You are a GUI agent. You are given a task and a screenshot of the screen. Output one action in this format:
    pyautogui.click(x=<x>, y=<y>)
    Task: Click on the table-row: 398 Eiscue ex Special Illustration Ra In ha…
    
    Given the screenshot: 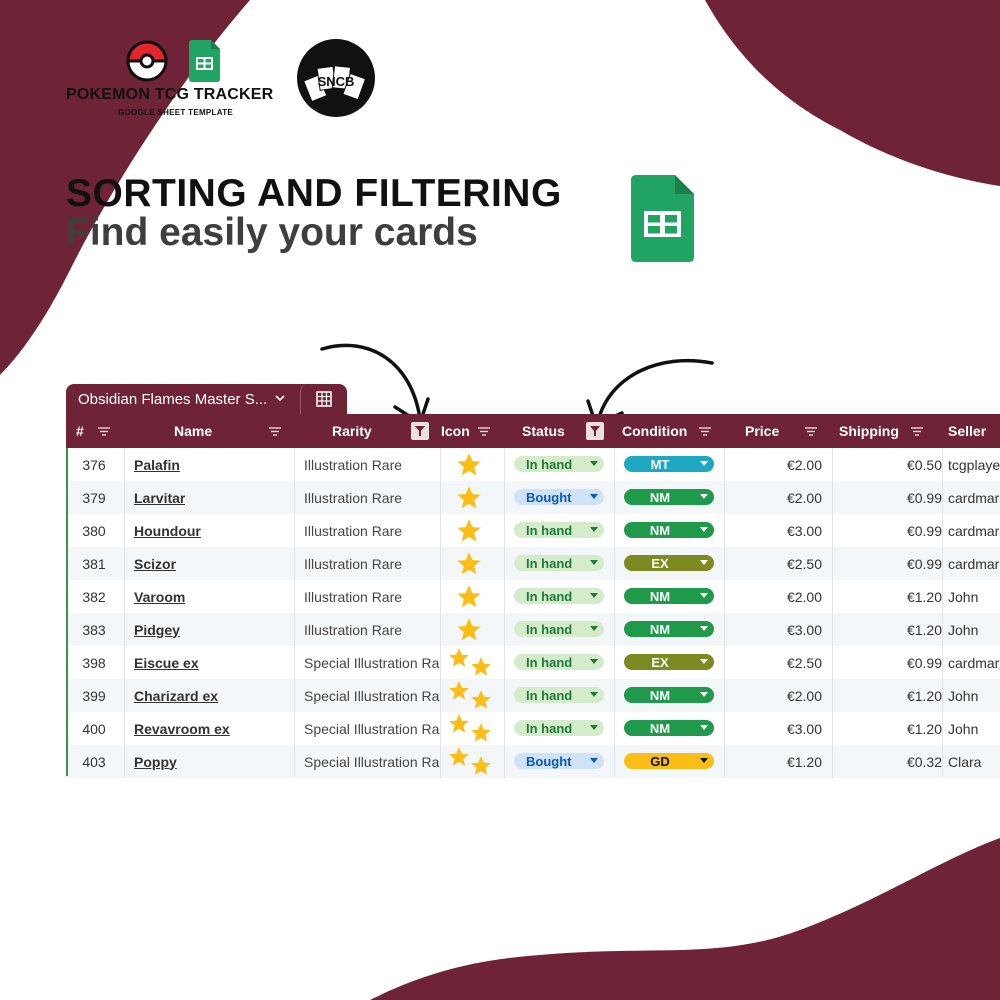 What is the action you would take?
    pyautogui.click(x=534, y=662)
    